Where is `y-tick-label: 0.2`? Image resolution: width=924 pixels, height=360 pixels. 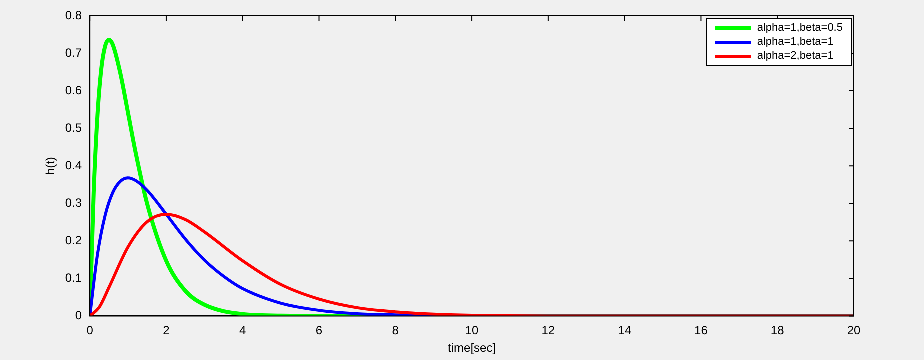
y-tick-label: 0.2 is located at coordinates (73, 240).